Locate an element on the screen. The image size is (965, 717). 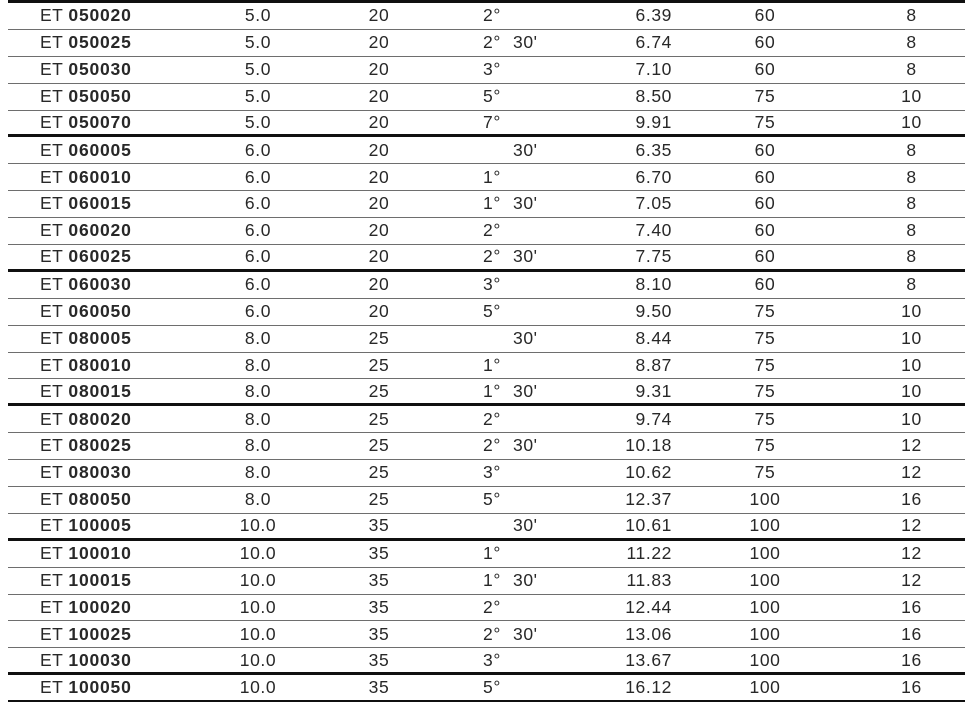
part-number-cell: ET 100050 is located at coordinates (103, 687).